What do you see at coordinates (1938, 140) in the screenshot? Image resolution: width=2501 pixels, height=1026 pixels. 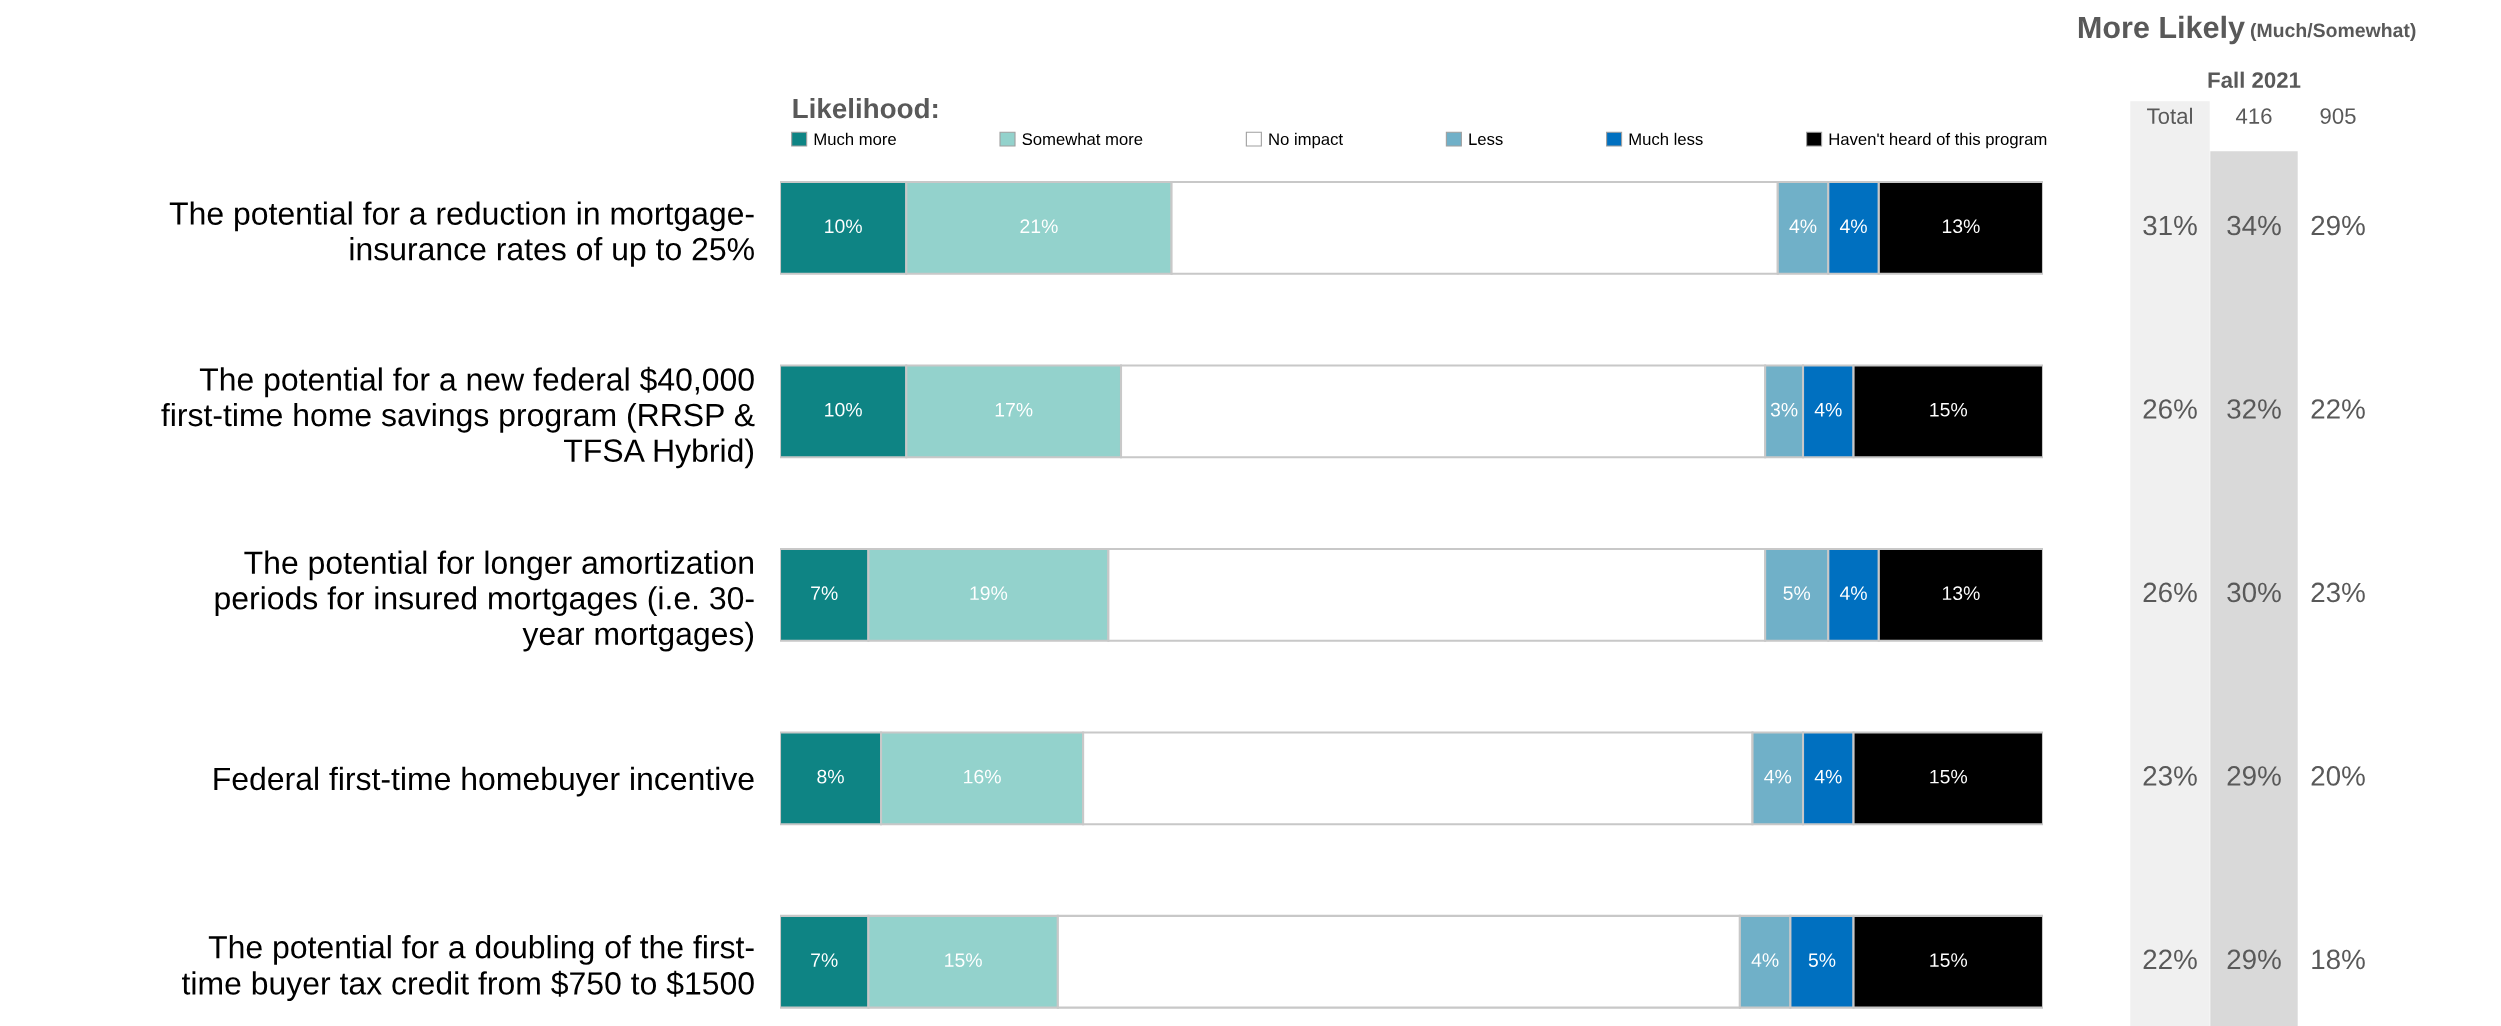 I see `legend-label: Haven't heard of this program` at bounding box center [1938, 140].